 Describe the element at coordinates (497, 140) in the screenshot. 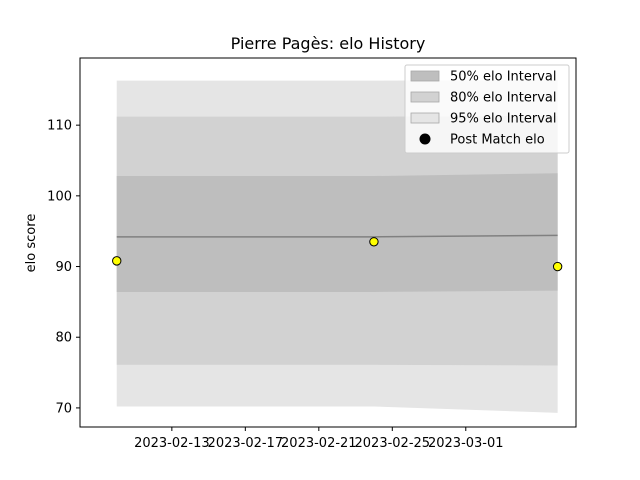

I see `legend-label: Post Match elo` at that location.